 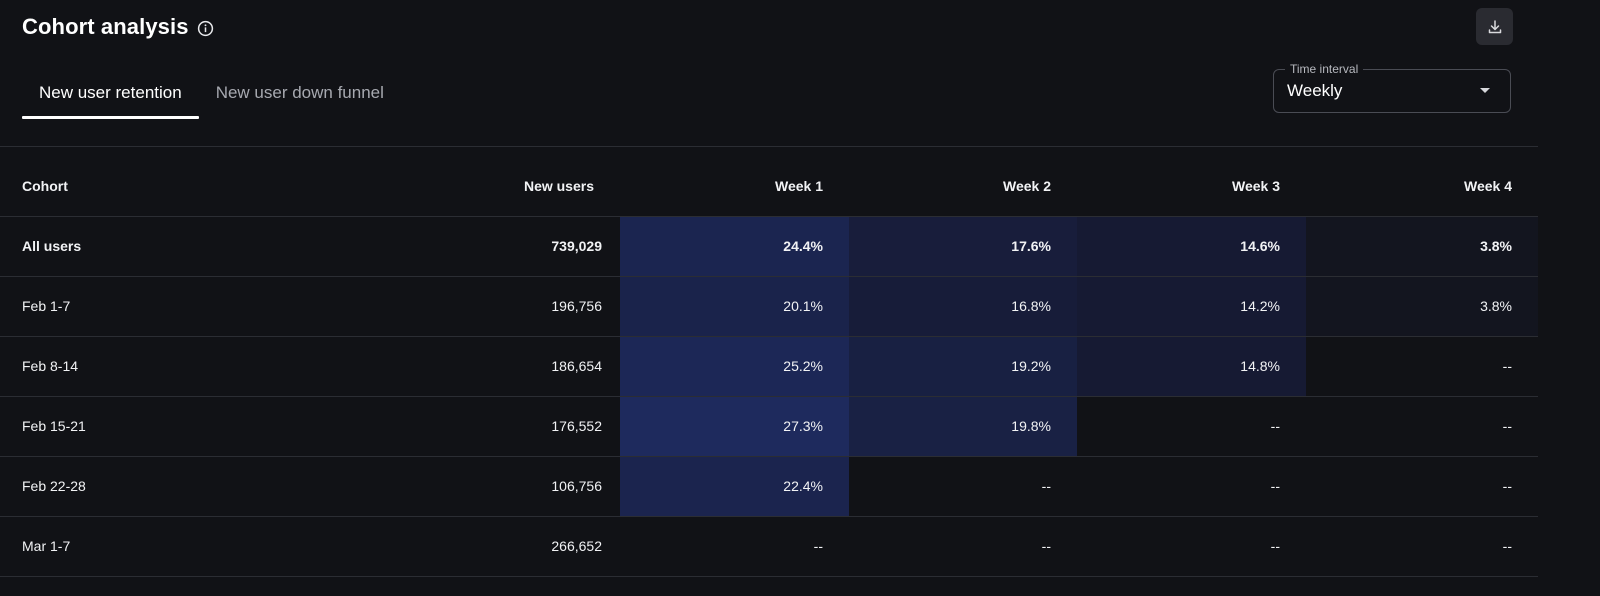 I want to click on retention-cell-week-3: 14.8%, so click(x=1191, y=366).